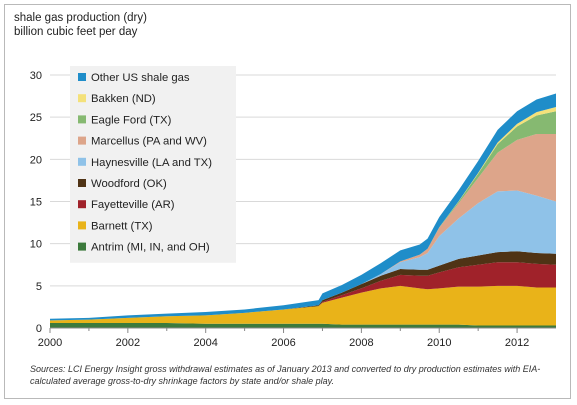 The image size is (577, 405). I want to click on legend-entry: Eagle Ford (TX), so click(131, 120).